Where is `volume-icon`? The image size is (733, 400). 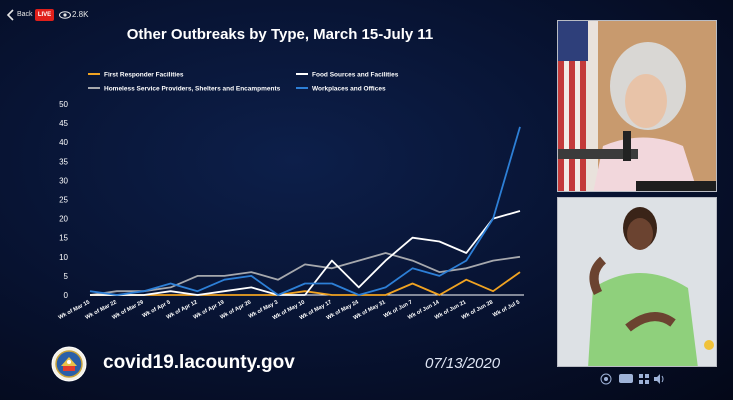
volume-icon is located at coordinates (659, 379).